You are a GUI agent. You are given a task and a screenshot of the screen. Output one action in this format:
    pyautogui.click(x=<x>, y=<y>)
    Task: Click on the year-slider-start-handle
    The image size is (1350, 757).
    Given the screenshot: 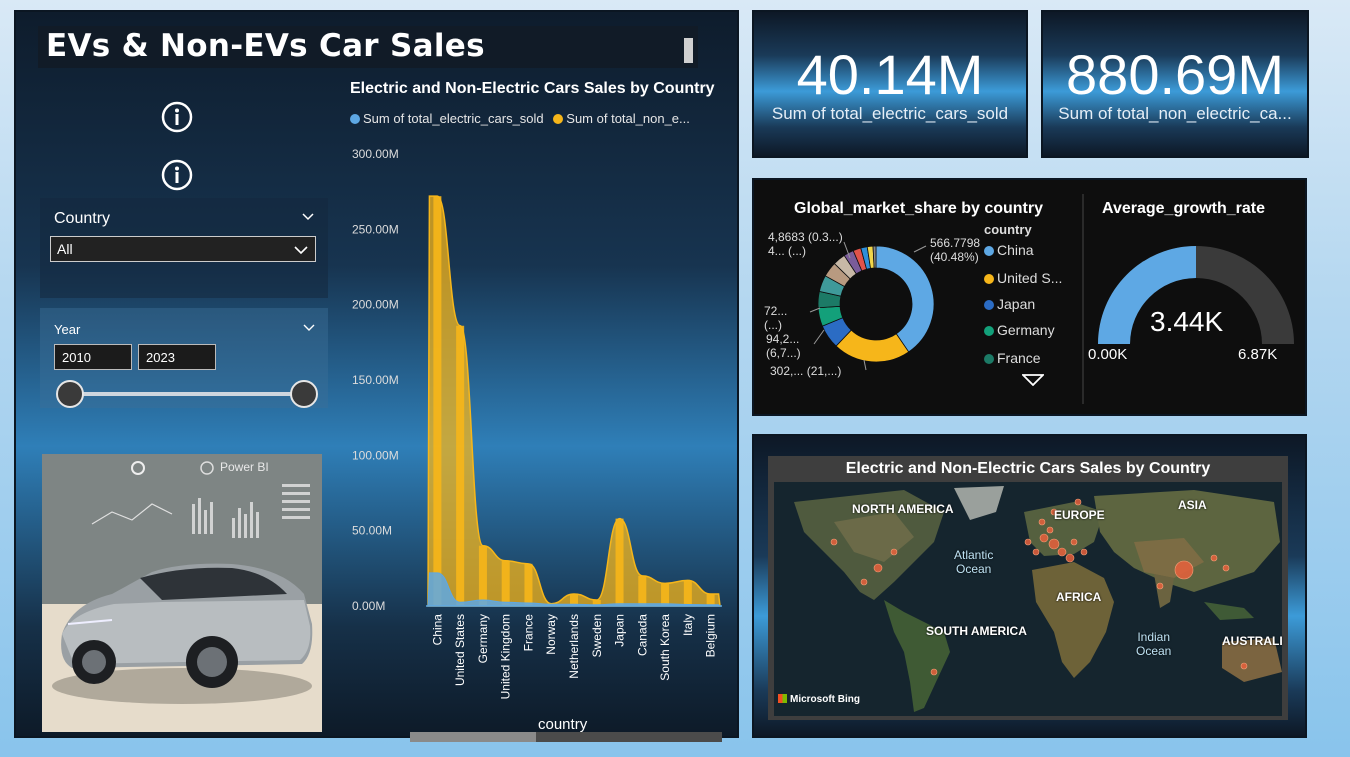 What is the action you would take?
    pyautogui.click(x=70, y=394)
    